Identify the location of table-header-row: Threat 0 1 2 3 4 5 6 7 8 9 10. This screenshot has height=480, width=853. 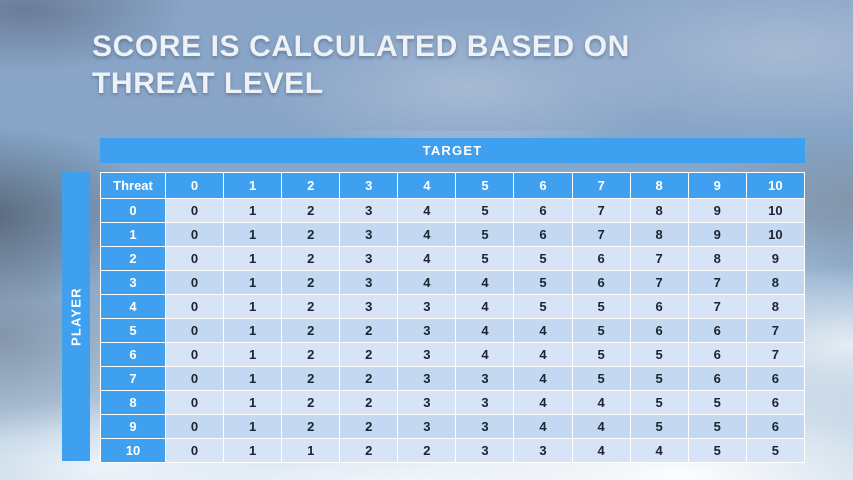
(453, 185).